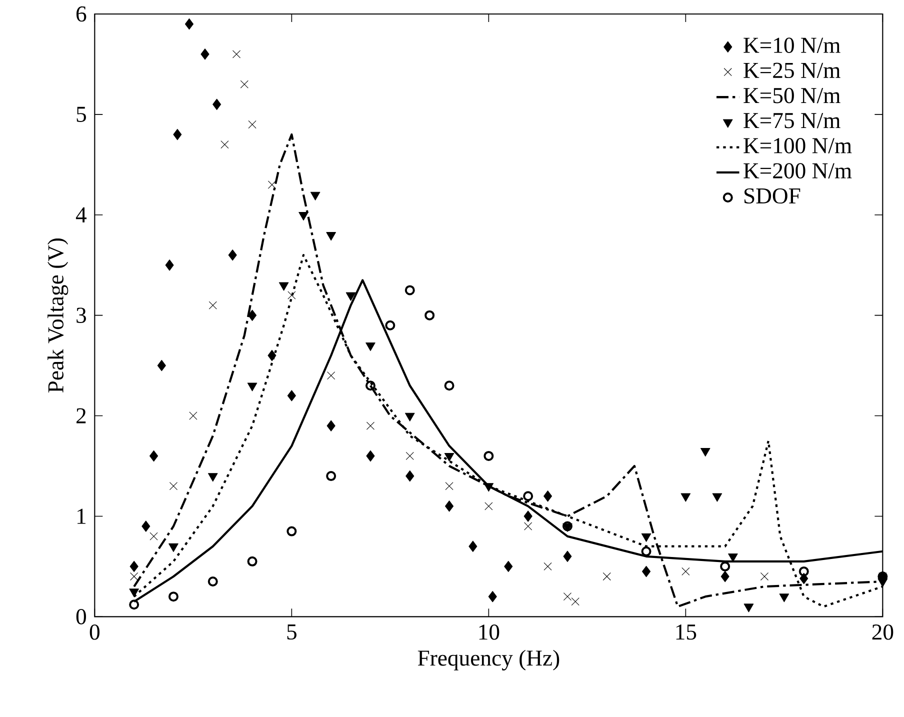 The image size is (904, 717). What do you see at coordinates (81, 14) in the screenshot?
I see `y-tick-label: 6` at bounding box center [81, 14].